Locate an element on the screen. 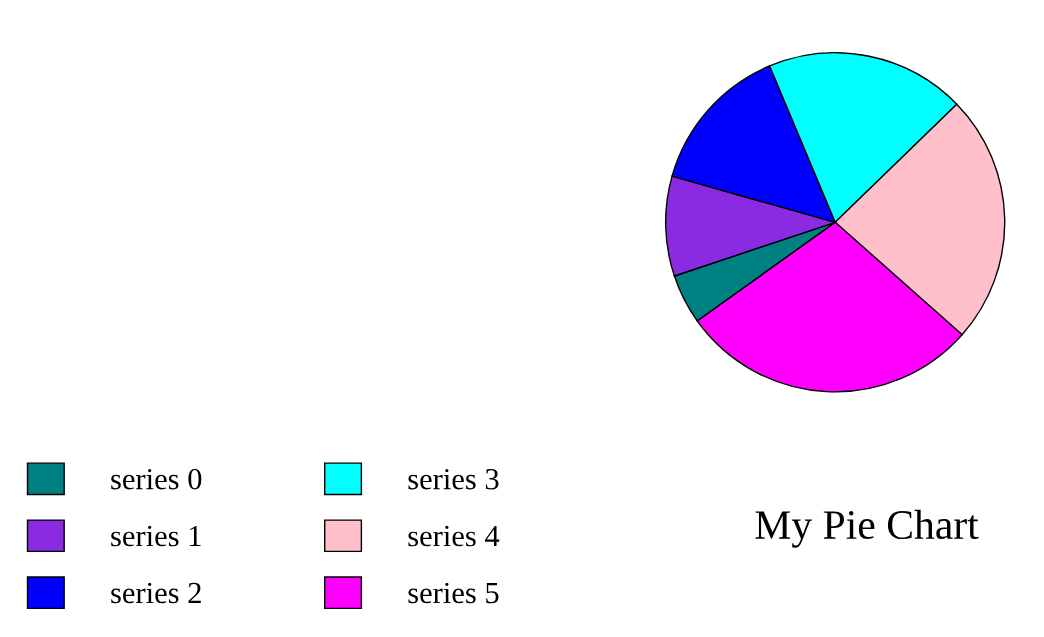 Image resolution: width=1044 pixels, height=637 pixels. legend-label: series 5 is located at coordinates (453, 593).